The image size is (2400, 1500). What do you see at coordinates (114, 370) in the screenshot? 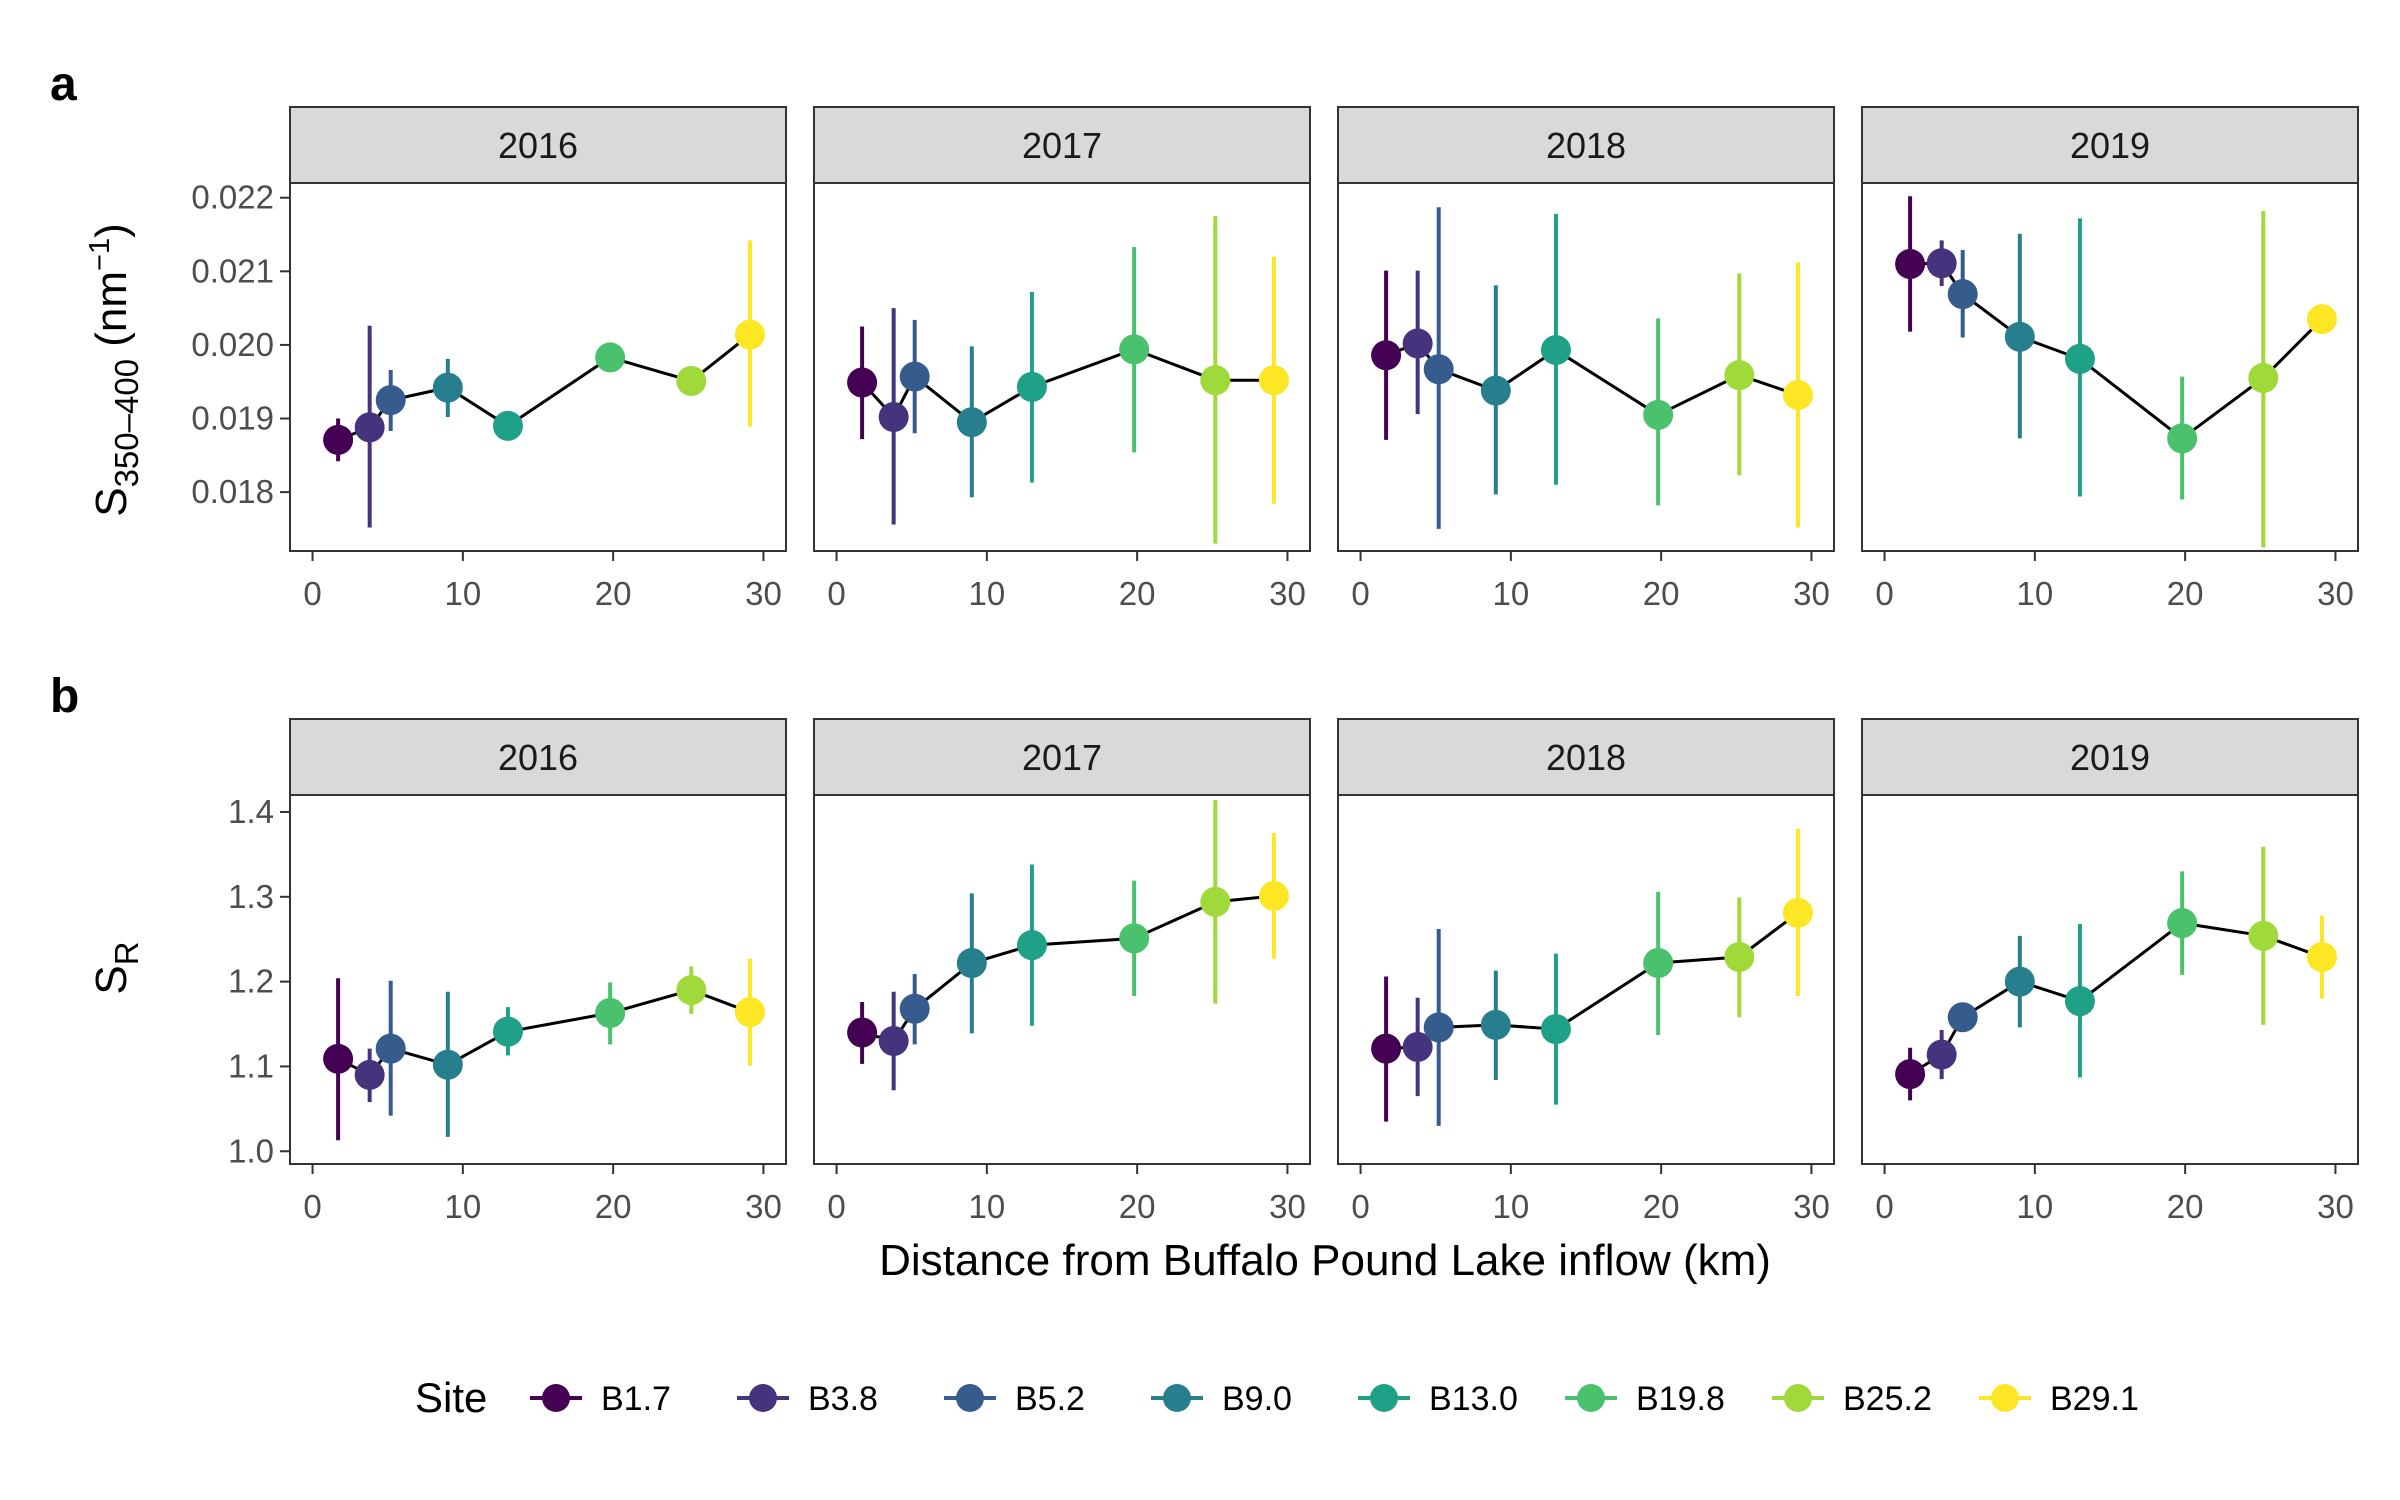
I see `y-axis-title-a: S350–400 (nm−1)` at bounding box center [114, 370].